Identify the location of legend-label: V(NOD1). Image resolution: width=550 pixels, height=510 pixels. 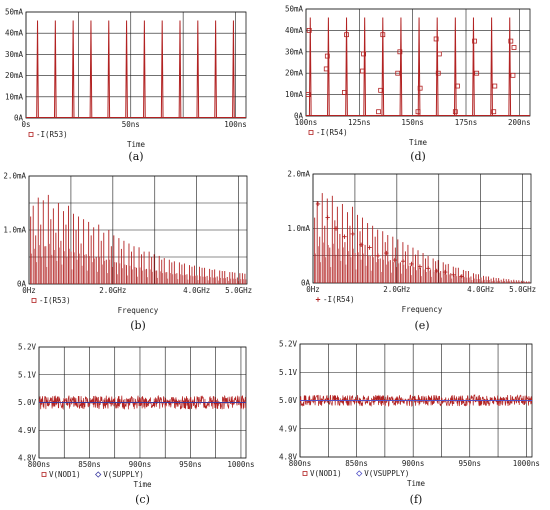
(326, 473).